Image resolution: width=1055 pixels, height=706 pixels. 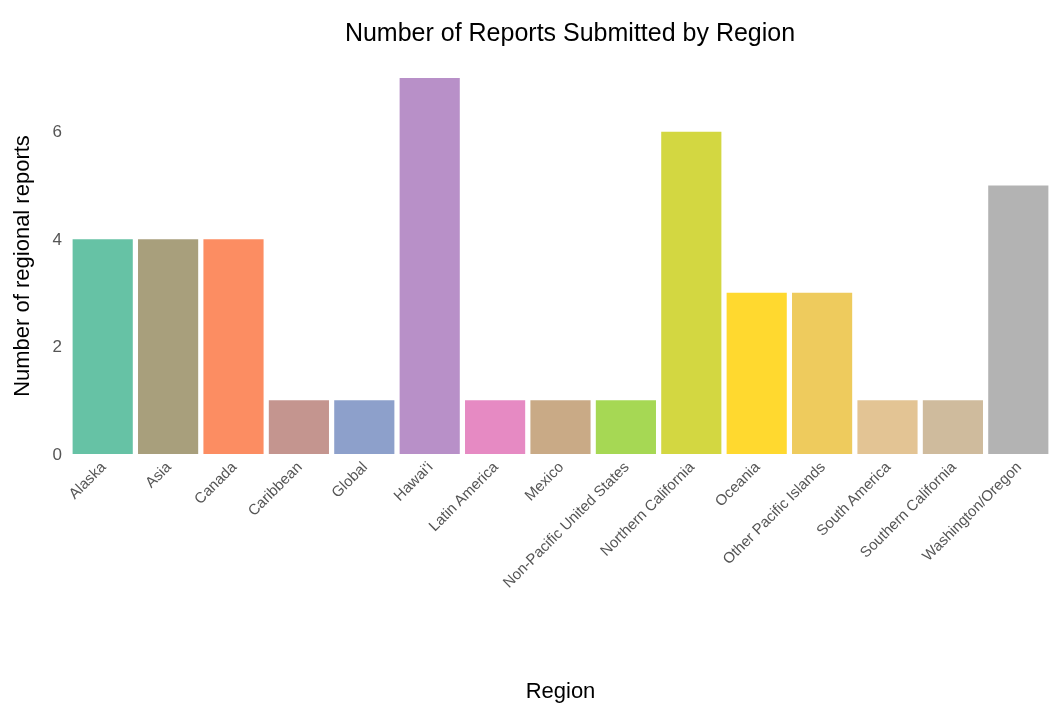 What do you see at coordinates (570, 31) in the screenshot?
I see `chart-title: Number of Reports Submitted by Region` at bounding box center [570, 31].